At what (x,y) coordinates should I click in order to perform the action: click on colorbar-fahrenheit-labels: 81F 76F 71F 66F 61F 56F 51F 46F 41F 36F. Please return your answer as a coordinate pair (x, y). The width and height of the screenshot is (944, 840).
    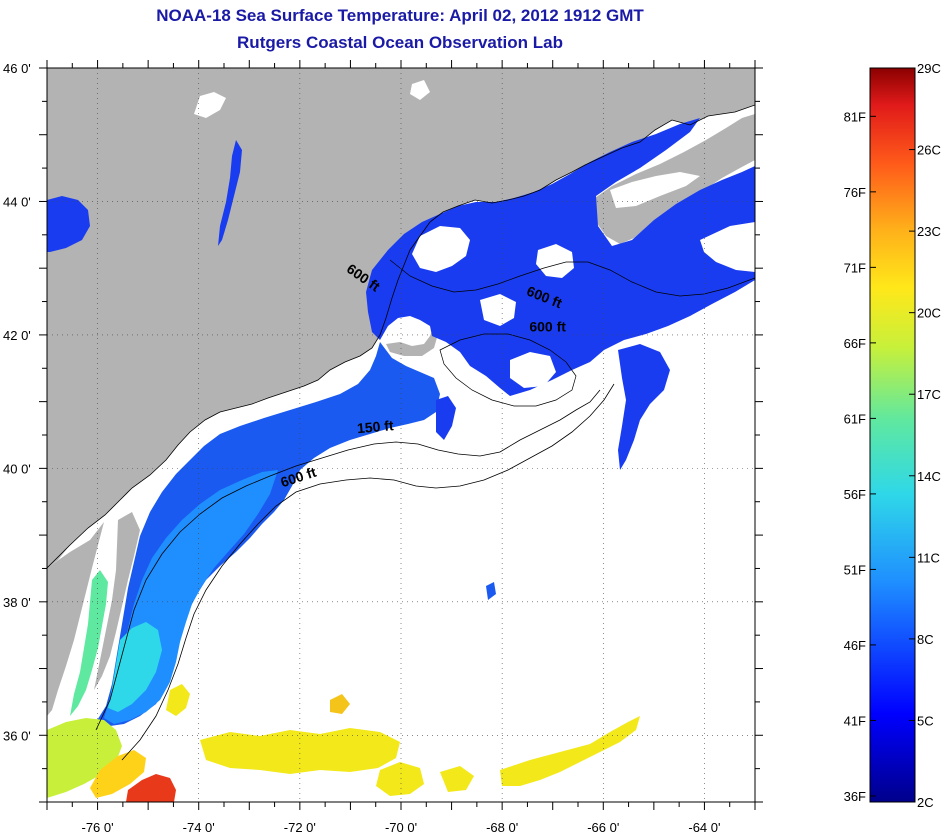
    Looking at the image, I should click on (855, 456).